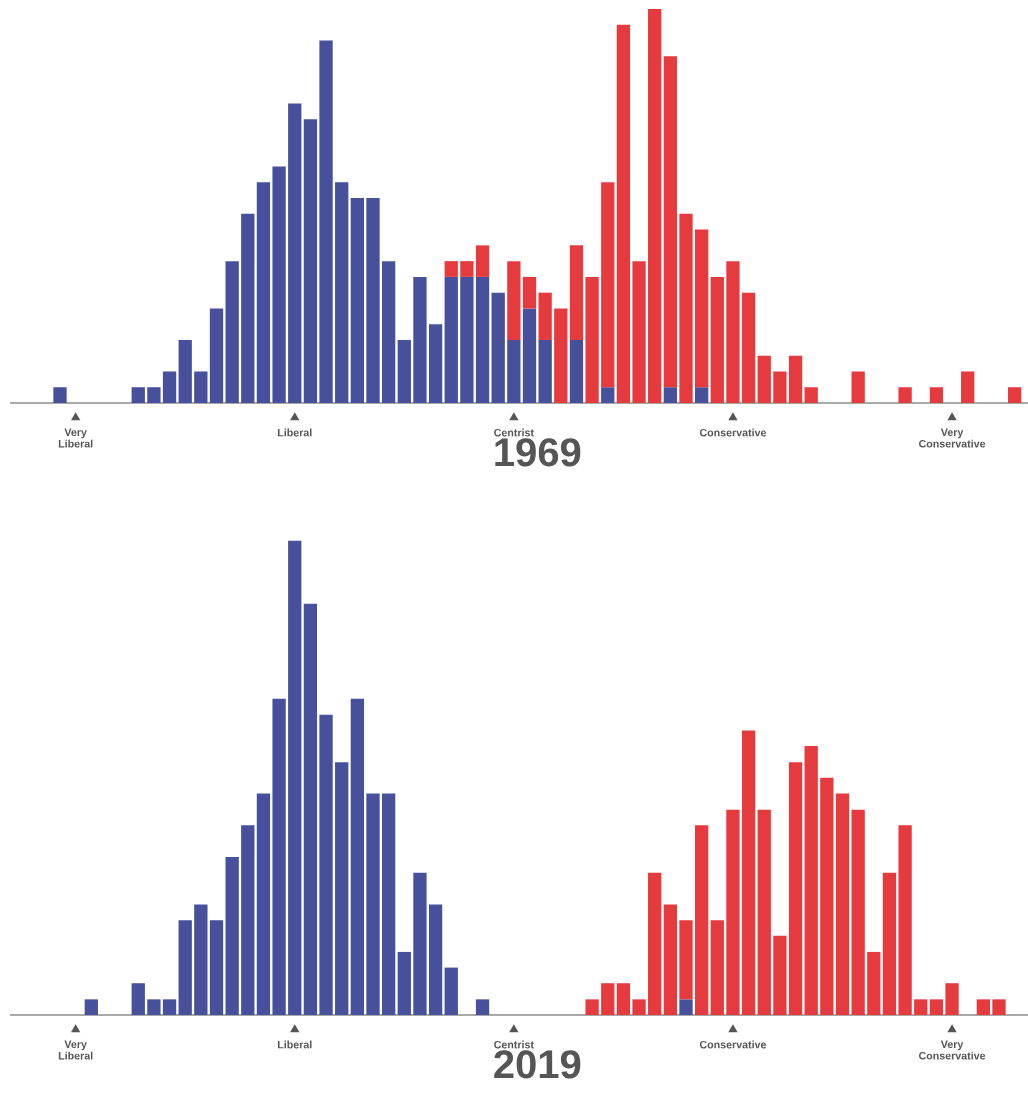 Image resolution: width=1028 pixels, height=1093 pixels. I want to click on x-tick-label: Conservative, so click(733, 1044).